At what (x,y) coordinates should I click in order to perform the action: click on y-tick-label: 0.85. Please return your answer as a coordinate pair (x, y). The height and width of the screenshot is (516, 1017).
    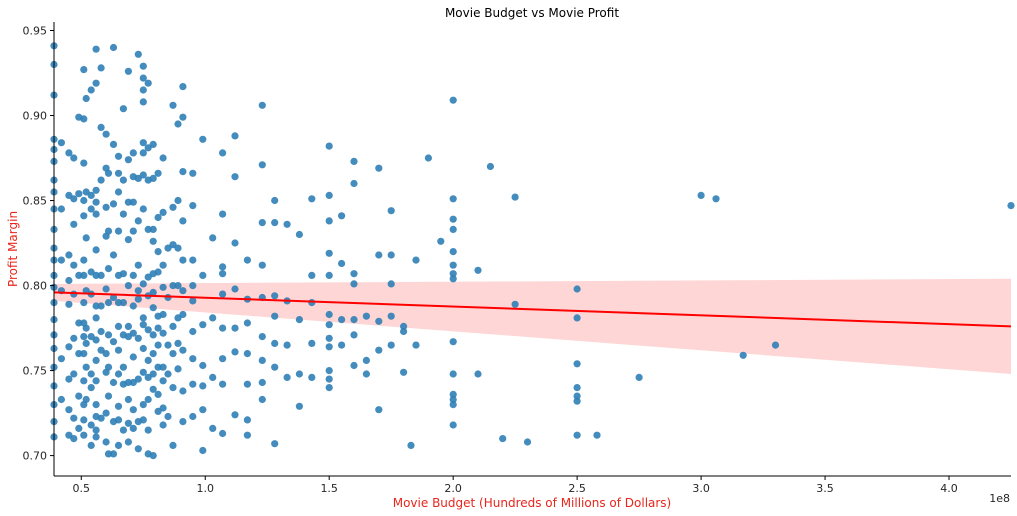
    Looking at the image, I should click on (35, 201).